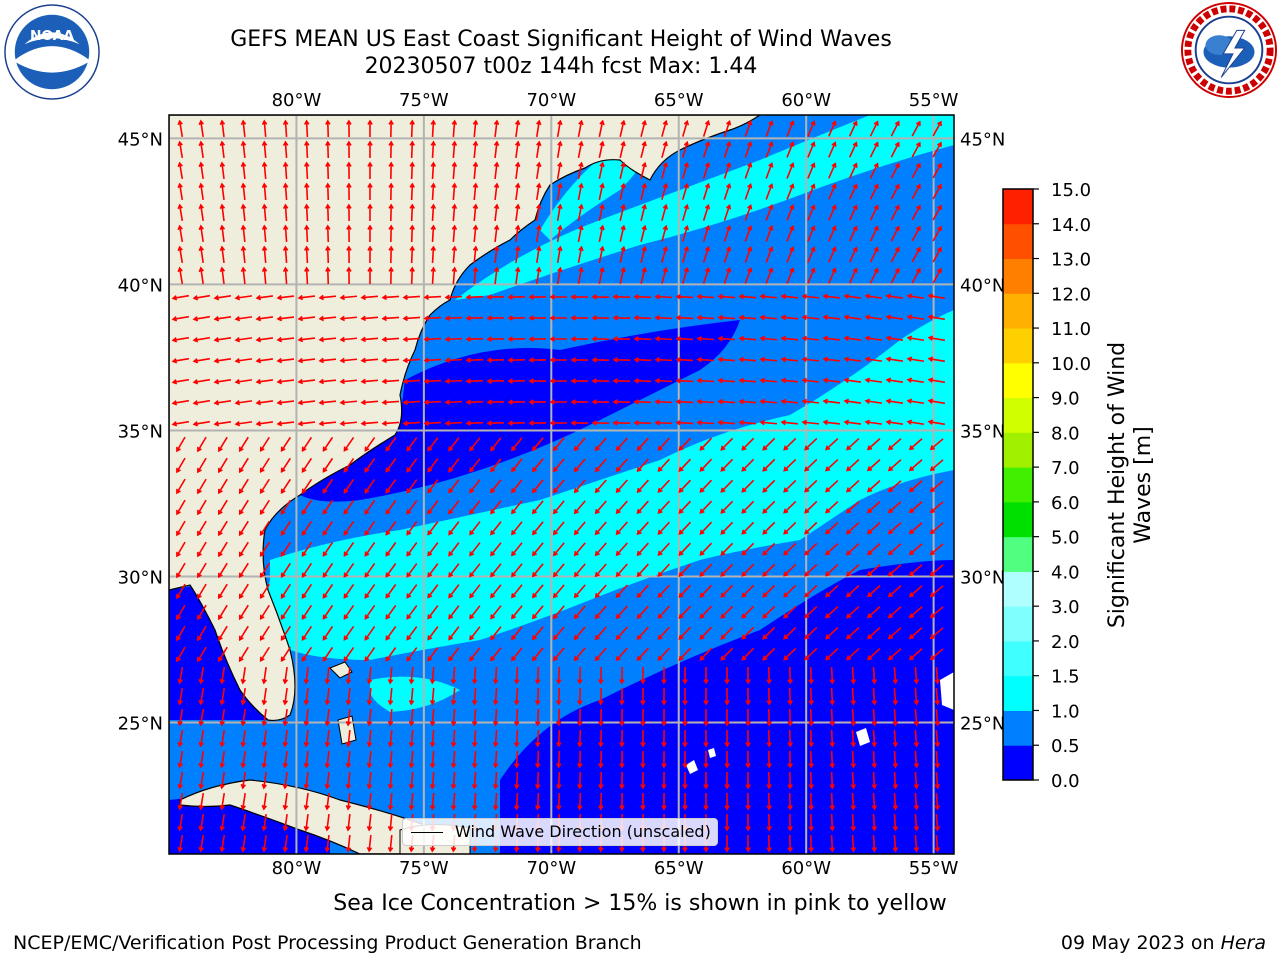 The image size is (1280, 960). What do you see at coordinates (806, 100) in the screenshot?
I see `lon-tick-label-top: 60°W` at bounding box center [806, 100].